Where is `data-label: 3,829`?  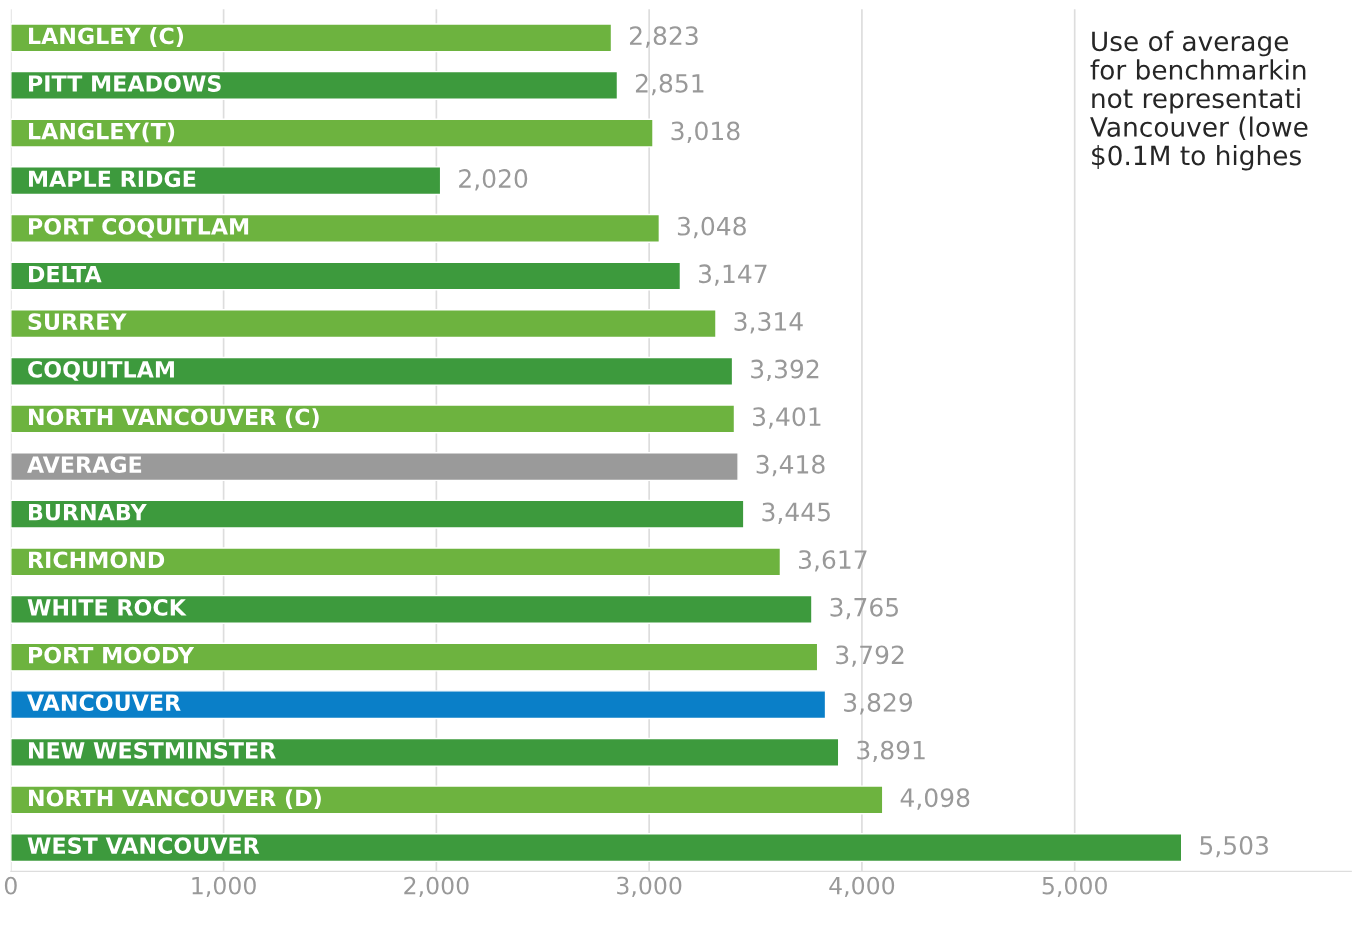 data-label: 3,829 is located at coordinates (878, 704).